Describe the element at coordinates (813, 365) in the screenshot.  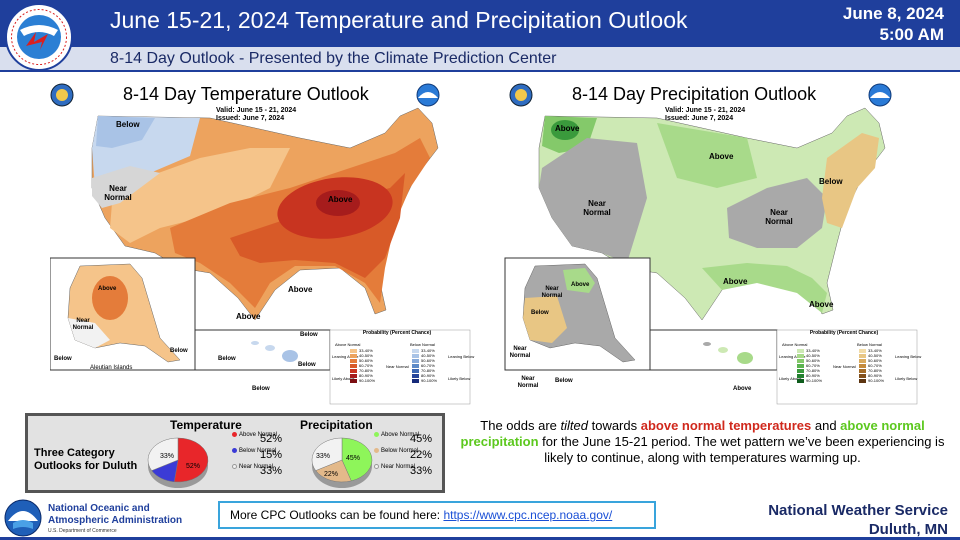
I see `precip-legend-above-range-3: 60-70%` at that location.